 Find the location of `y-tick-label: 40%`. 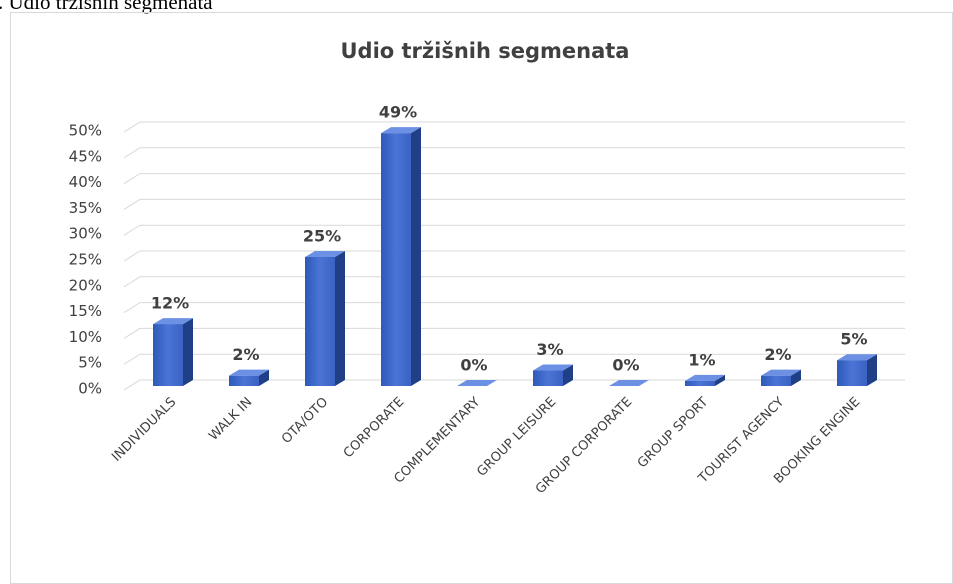

y-tick-label: 40% is located at coordinates (85, 182).